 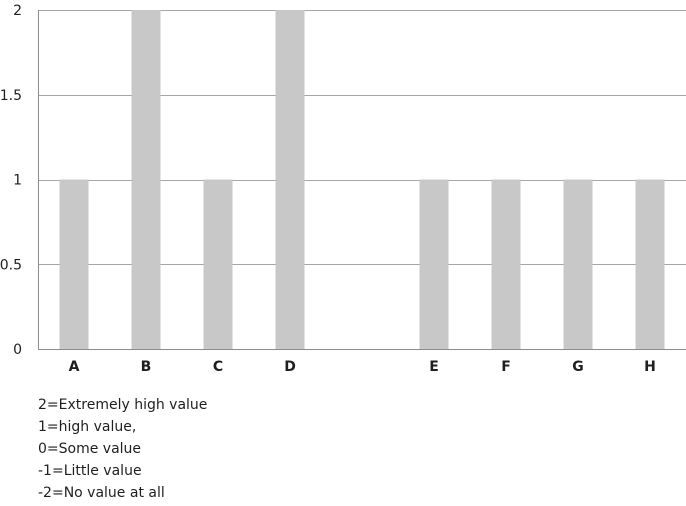 I want to click on x-tick-label: E, so click(x=434, y=367).